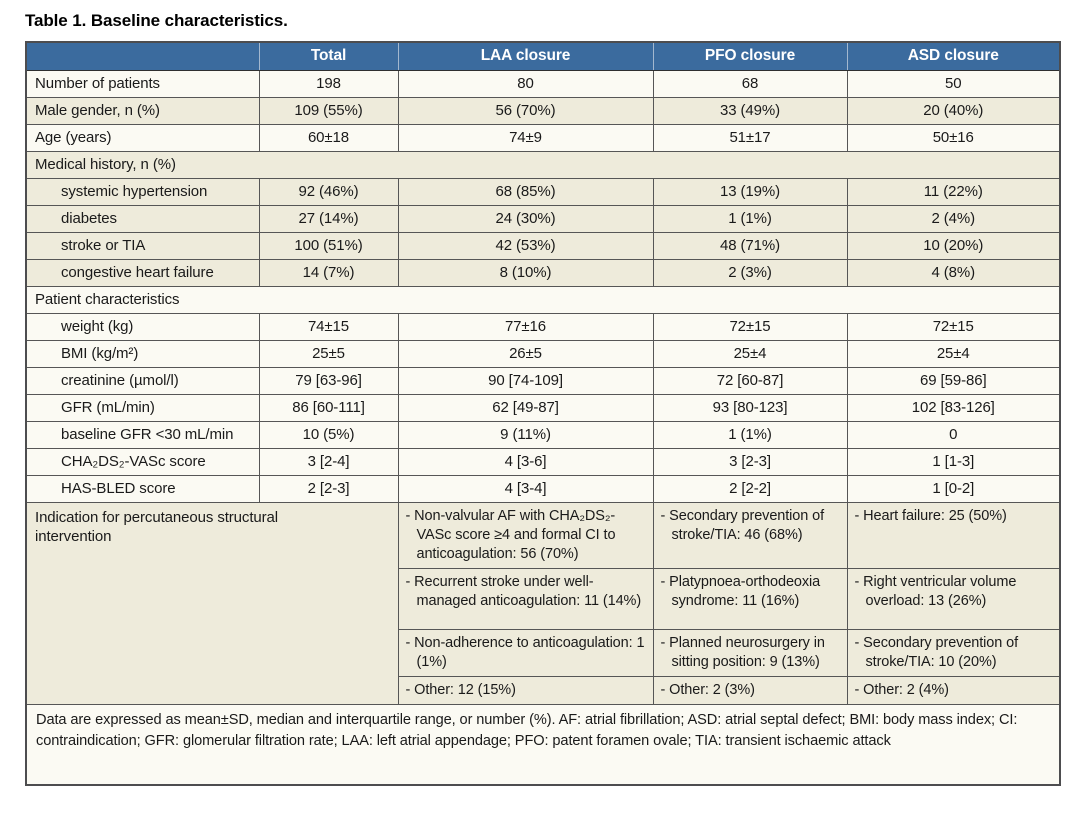 The image size is (1083, 817). What do you see at coordinates (328, 83) in the screenshot?
I see `cell-value: 198` at bounding box center [328, 83].